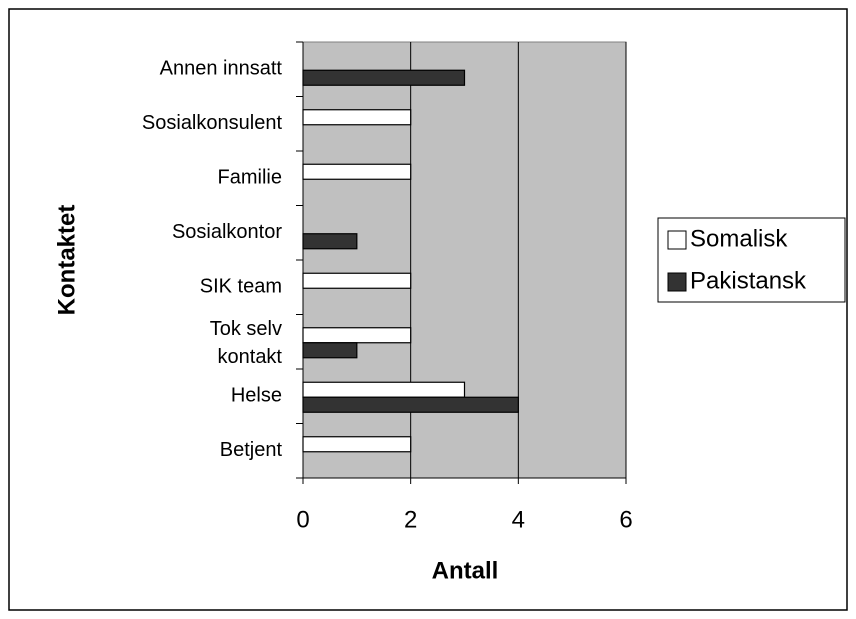 The image size is (856, 619). Describe the element at coordinates (247, 357) in the screenshot. I see `label-line: kontakt` at that location.